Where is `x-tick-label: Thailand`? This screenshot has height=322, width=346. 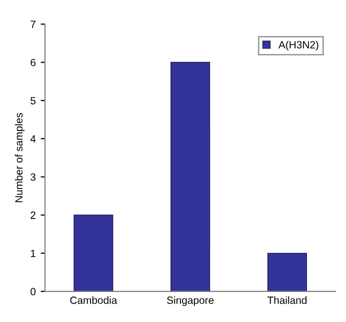
x-tick-label: Thailand is located at coordinates (286, 300).